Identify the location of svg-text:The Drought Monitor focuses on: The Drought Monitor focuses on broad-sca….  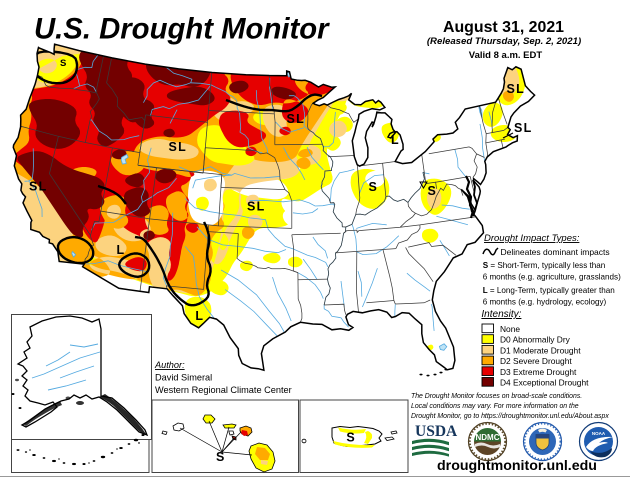
(496, 396).